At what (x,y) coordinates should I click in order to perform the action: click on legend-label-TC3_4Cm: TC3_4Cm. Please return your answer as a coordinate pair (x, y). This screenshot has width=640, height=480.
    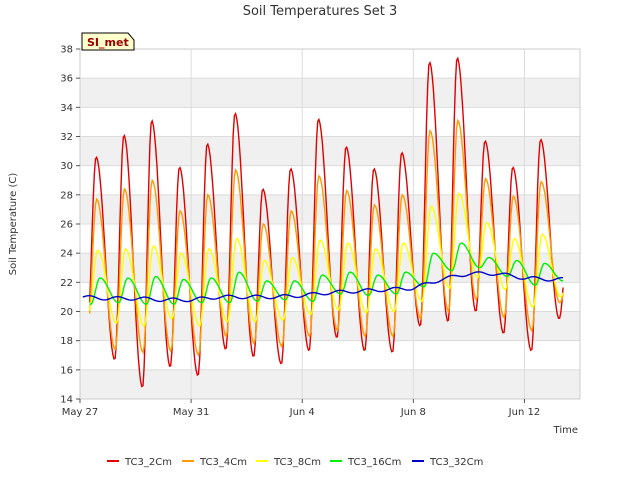
    Looking at the image, I should click on (223, 462).